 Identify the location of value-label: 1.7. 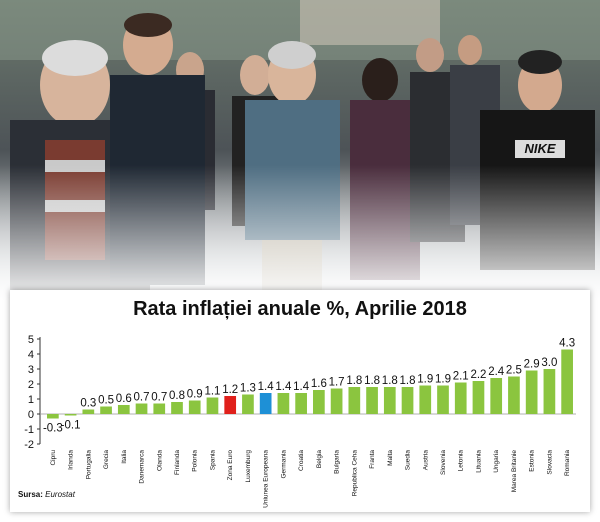
(337, 383).